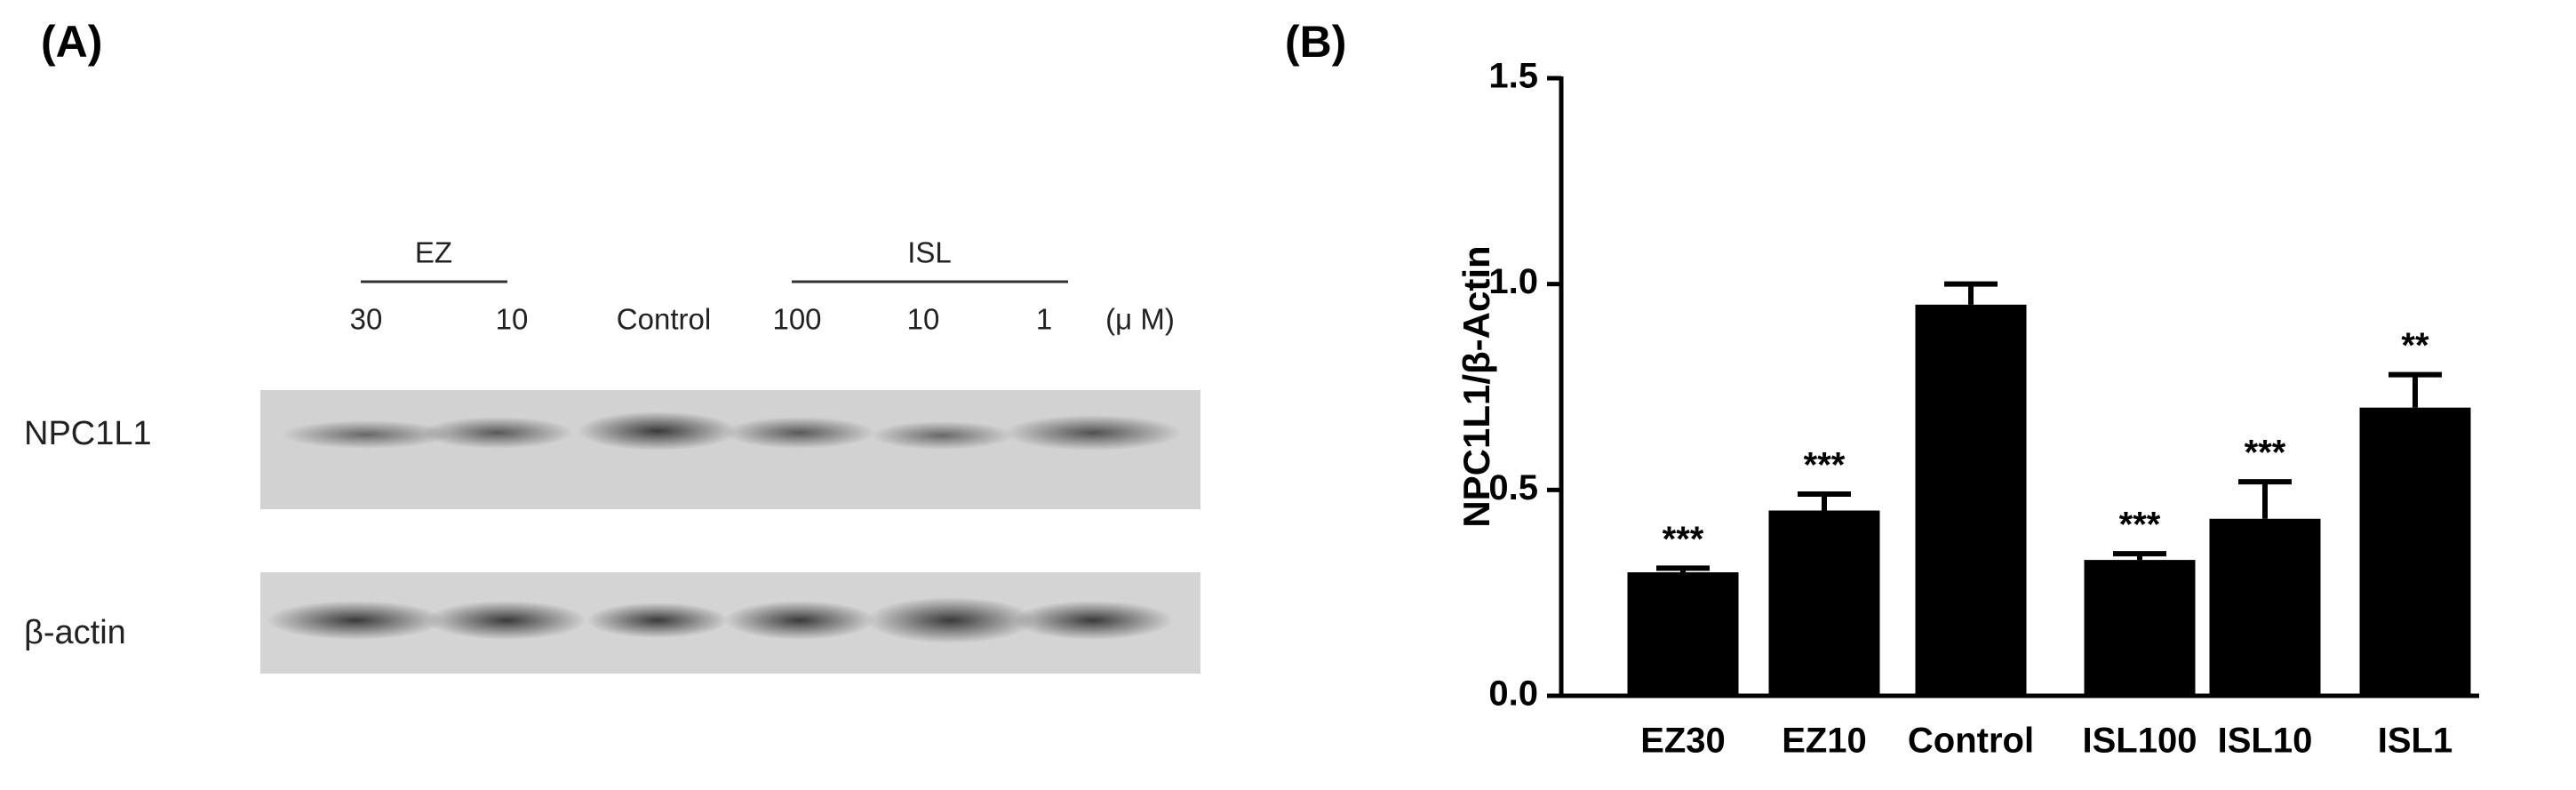 The width and height of the screenshot is (2576, 790). What do you see at coordinates (366, 319) in the screenshot?
I see `lane-label: 30` at bounding box center [366, 319].